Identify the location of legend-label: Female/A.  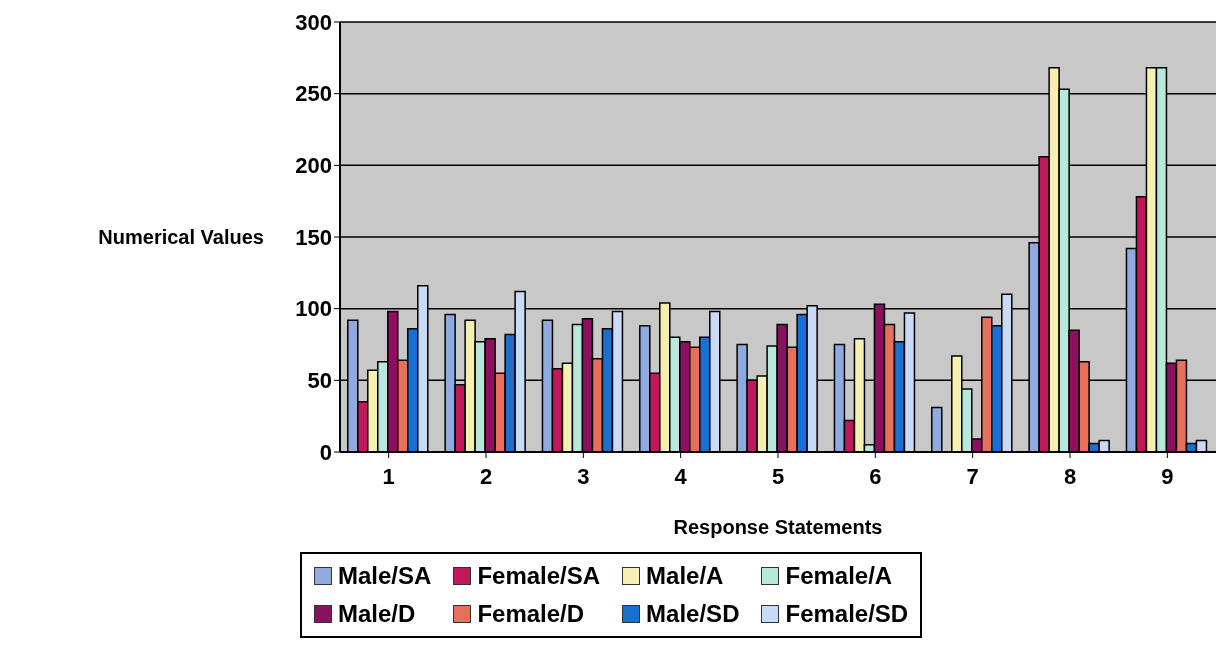
(839, 576).